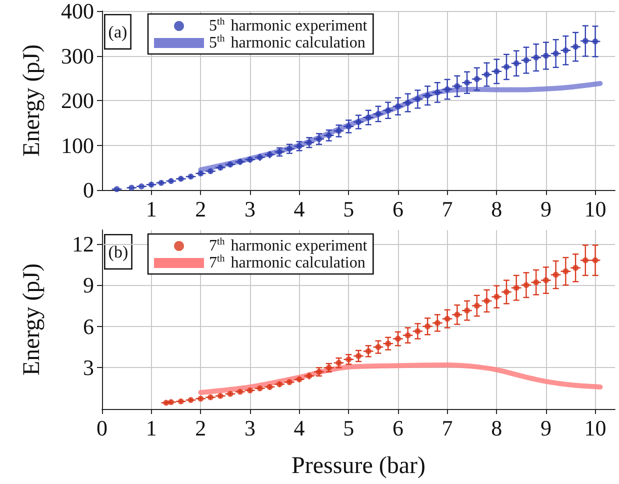 This screenshot has width=619, height=484. Describe the element at coordinates (77, 100) in the screenshot. I see `y-tick-label: 200` at that location.